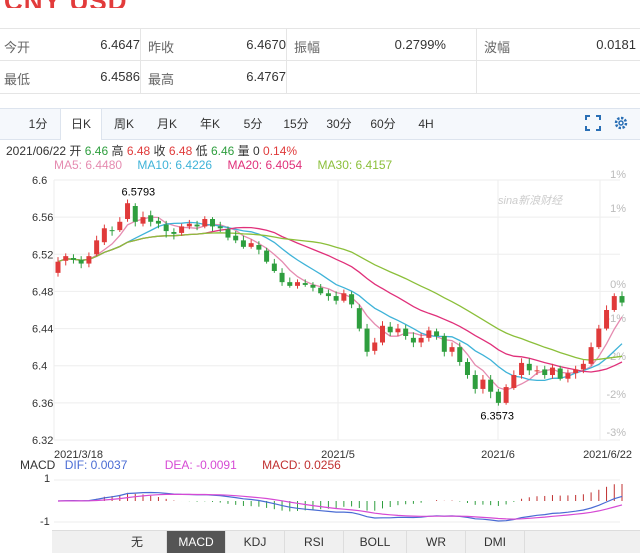 This screenshot has width=640, height=555. What do you see at coordinates (161, 47) in the screenshot?
I see `stat-label-prev-close: 昨收` at bounding box center [161, 47].